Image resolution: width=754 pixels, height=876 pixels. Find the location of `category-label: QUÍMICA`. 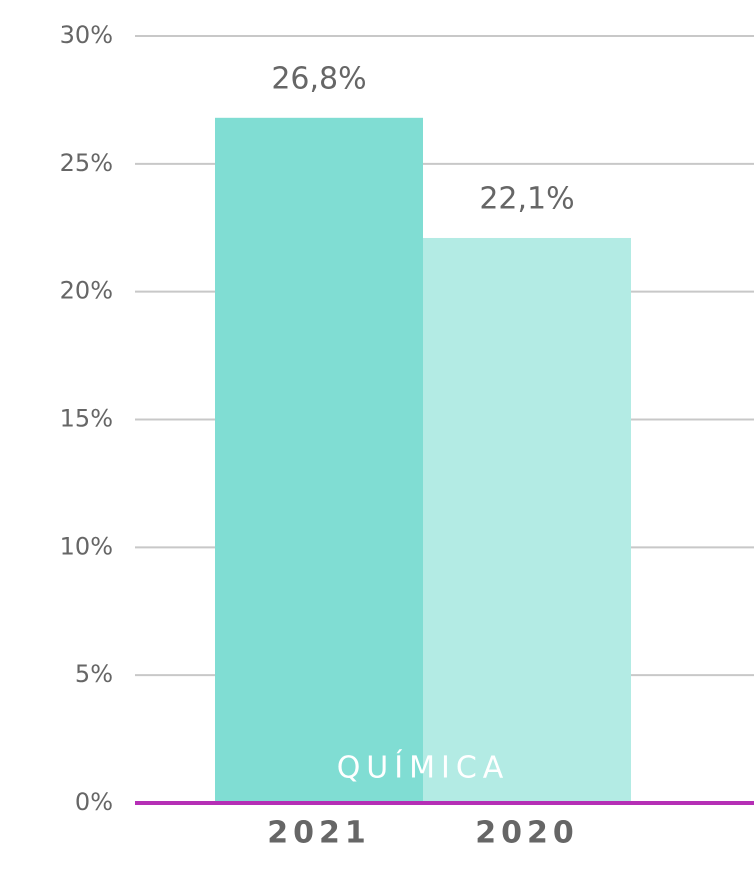

category-label: QUÍMICA is located at coordinates (423, 768).